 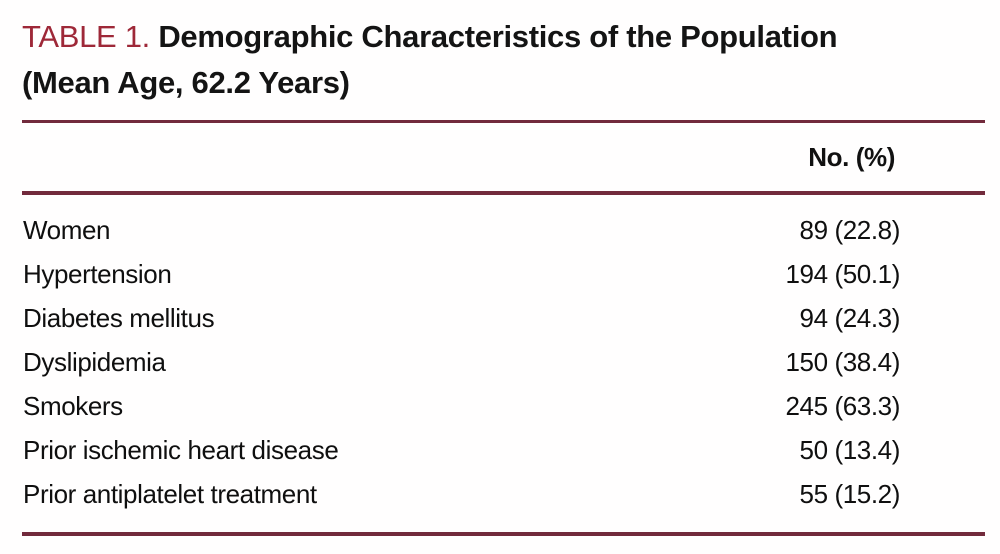 What do you see at coordinates (503, 121) in the screenshot?
I see `title-divider-rule` at bounding box center [503, 121].